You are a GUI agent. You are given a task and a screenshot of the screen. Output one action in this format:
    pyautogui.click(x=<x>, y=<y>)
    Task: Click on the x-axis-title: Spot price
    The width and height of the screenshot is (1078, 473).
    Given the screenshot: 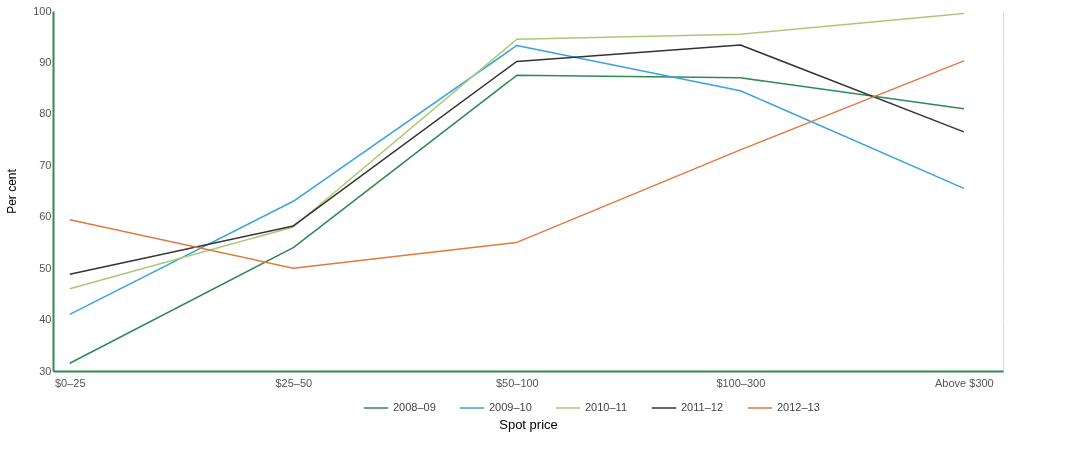 What is the action you would take?
    pyautogui.click(x=528, y=424)
    